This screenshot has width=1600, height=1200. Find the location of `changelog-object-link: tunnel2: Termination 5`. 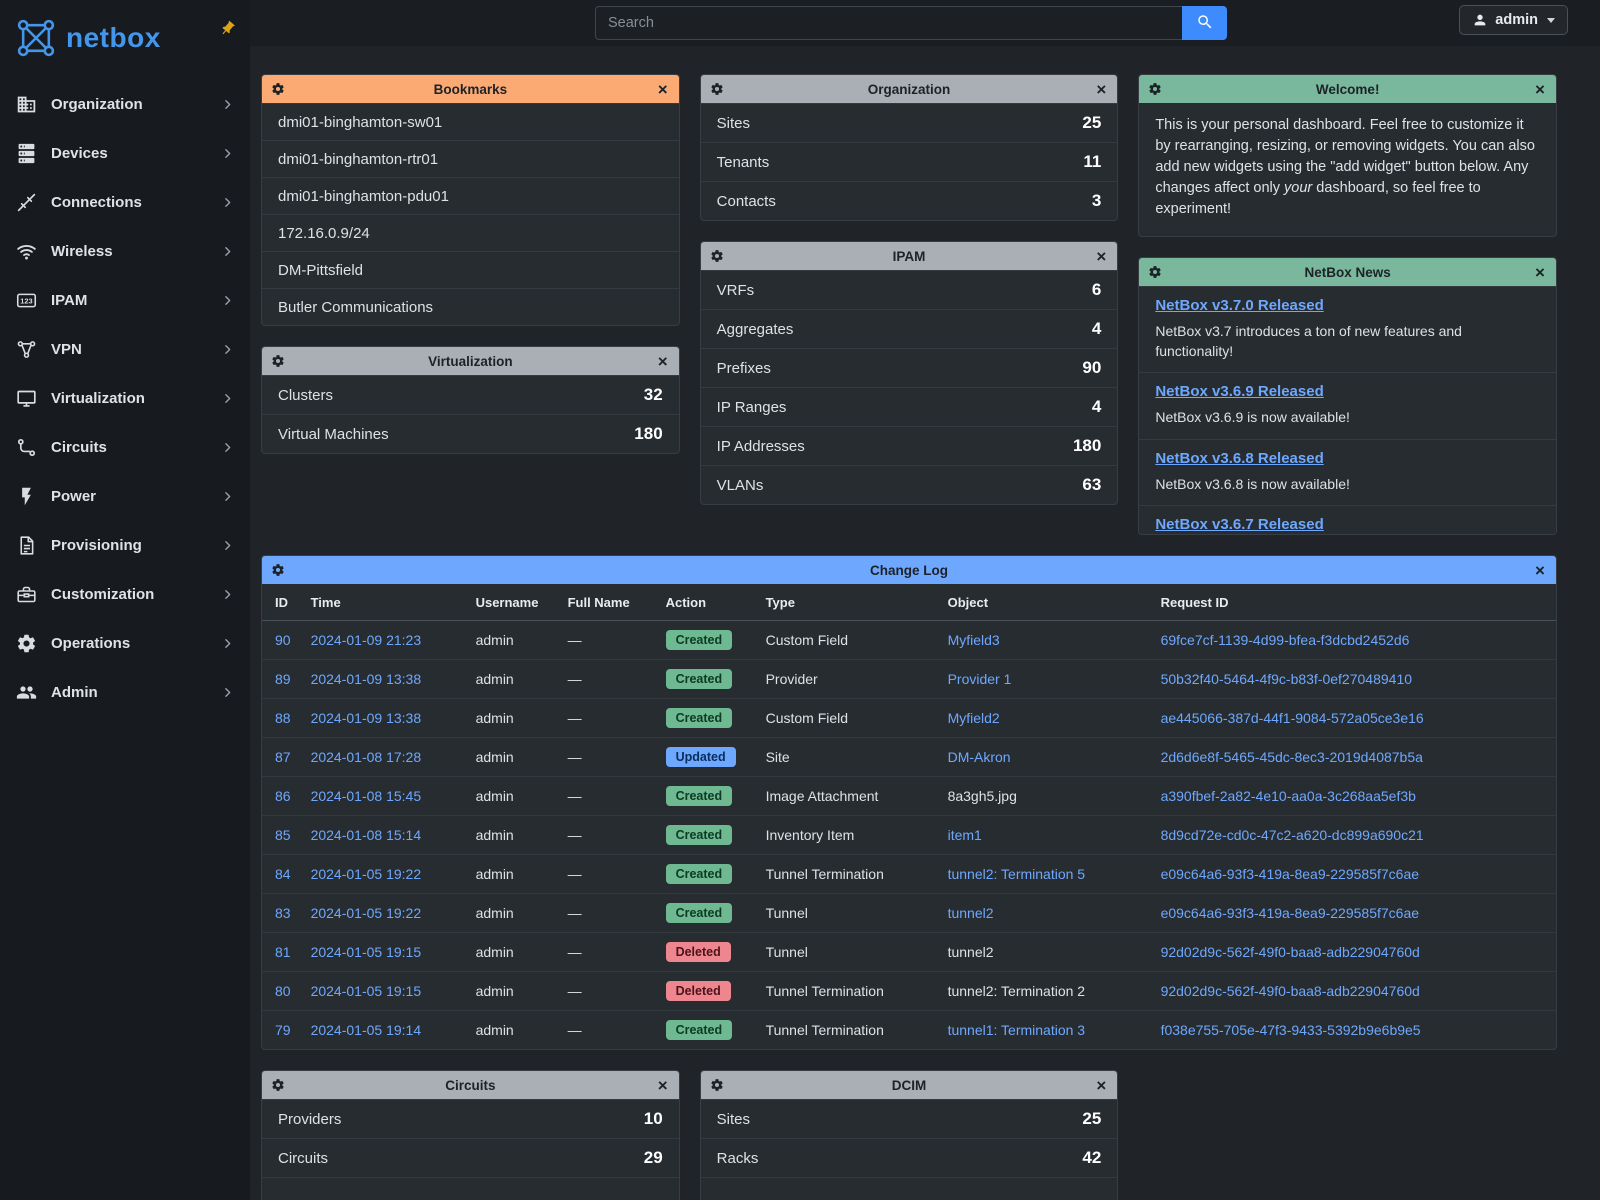

changelog-object-link: tunnel2: Termination 5 is located at coordinates (1016, 874).